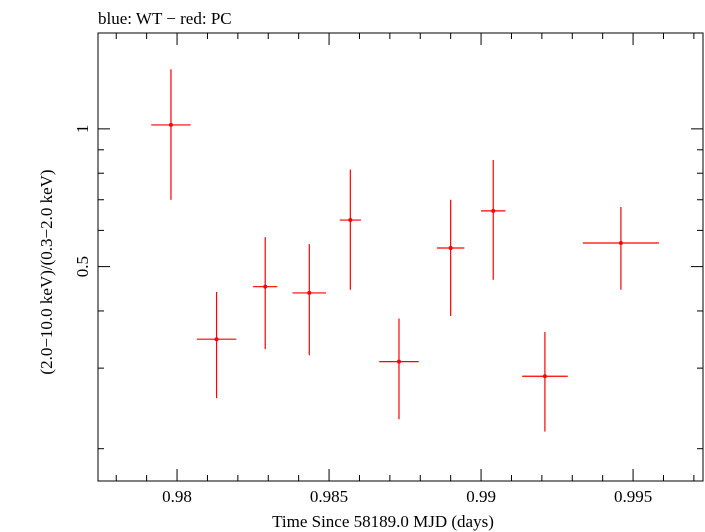 Image resolution: width=705 pixels, height=532 pixels. What do you see at coordinates (633, 496) in the screenshot?
I see `x-tick-label: 0.995` at bounding box center [633, 496].